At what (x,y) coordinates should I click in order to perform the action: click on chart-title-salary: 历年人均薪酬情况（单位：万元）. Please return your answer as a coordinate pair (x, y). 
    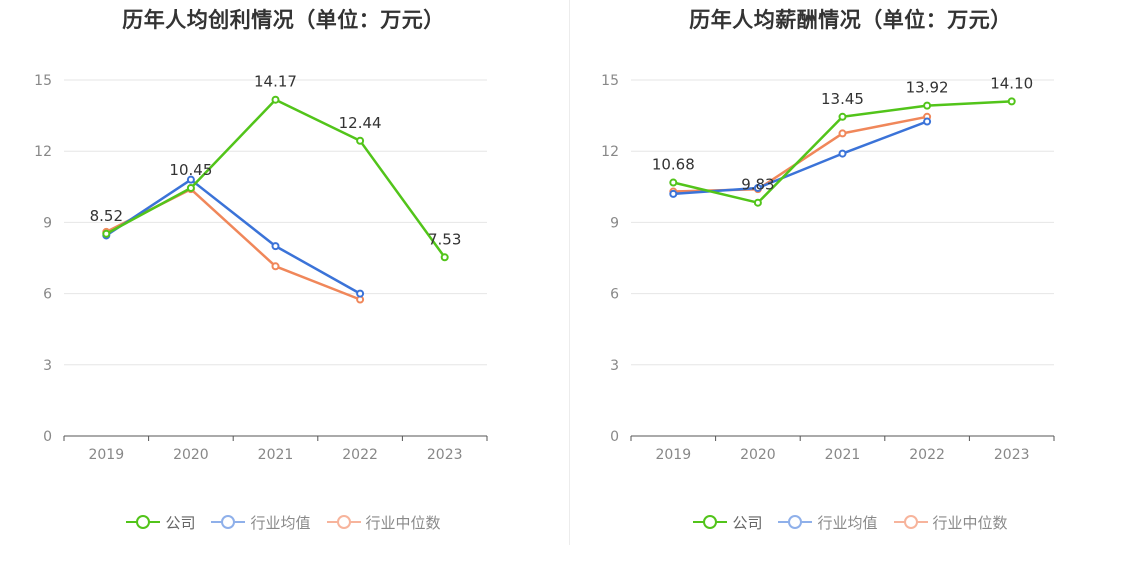
    Looking at the image, I should click on (850, 20).